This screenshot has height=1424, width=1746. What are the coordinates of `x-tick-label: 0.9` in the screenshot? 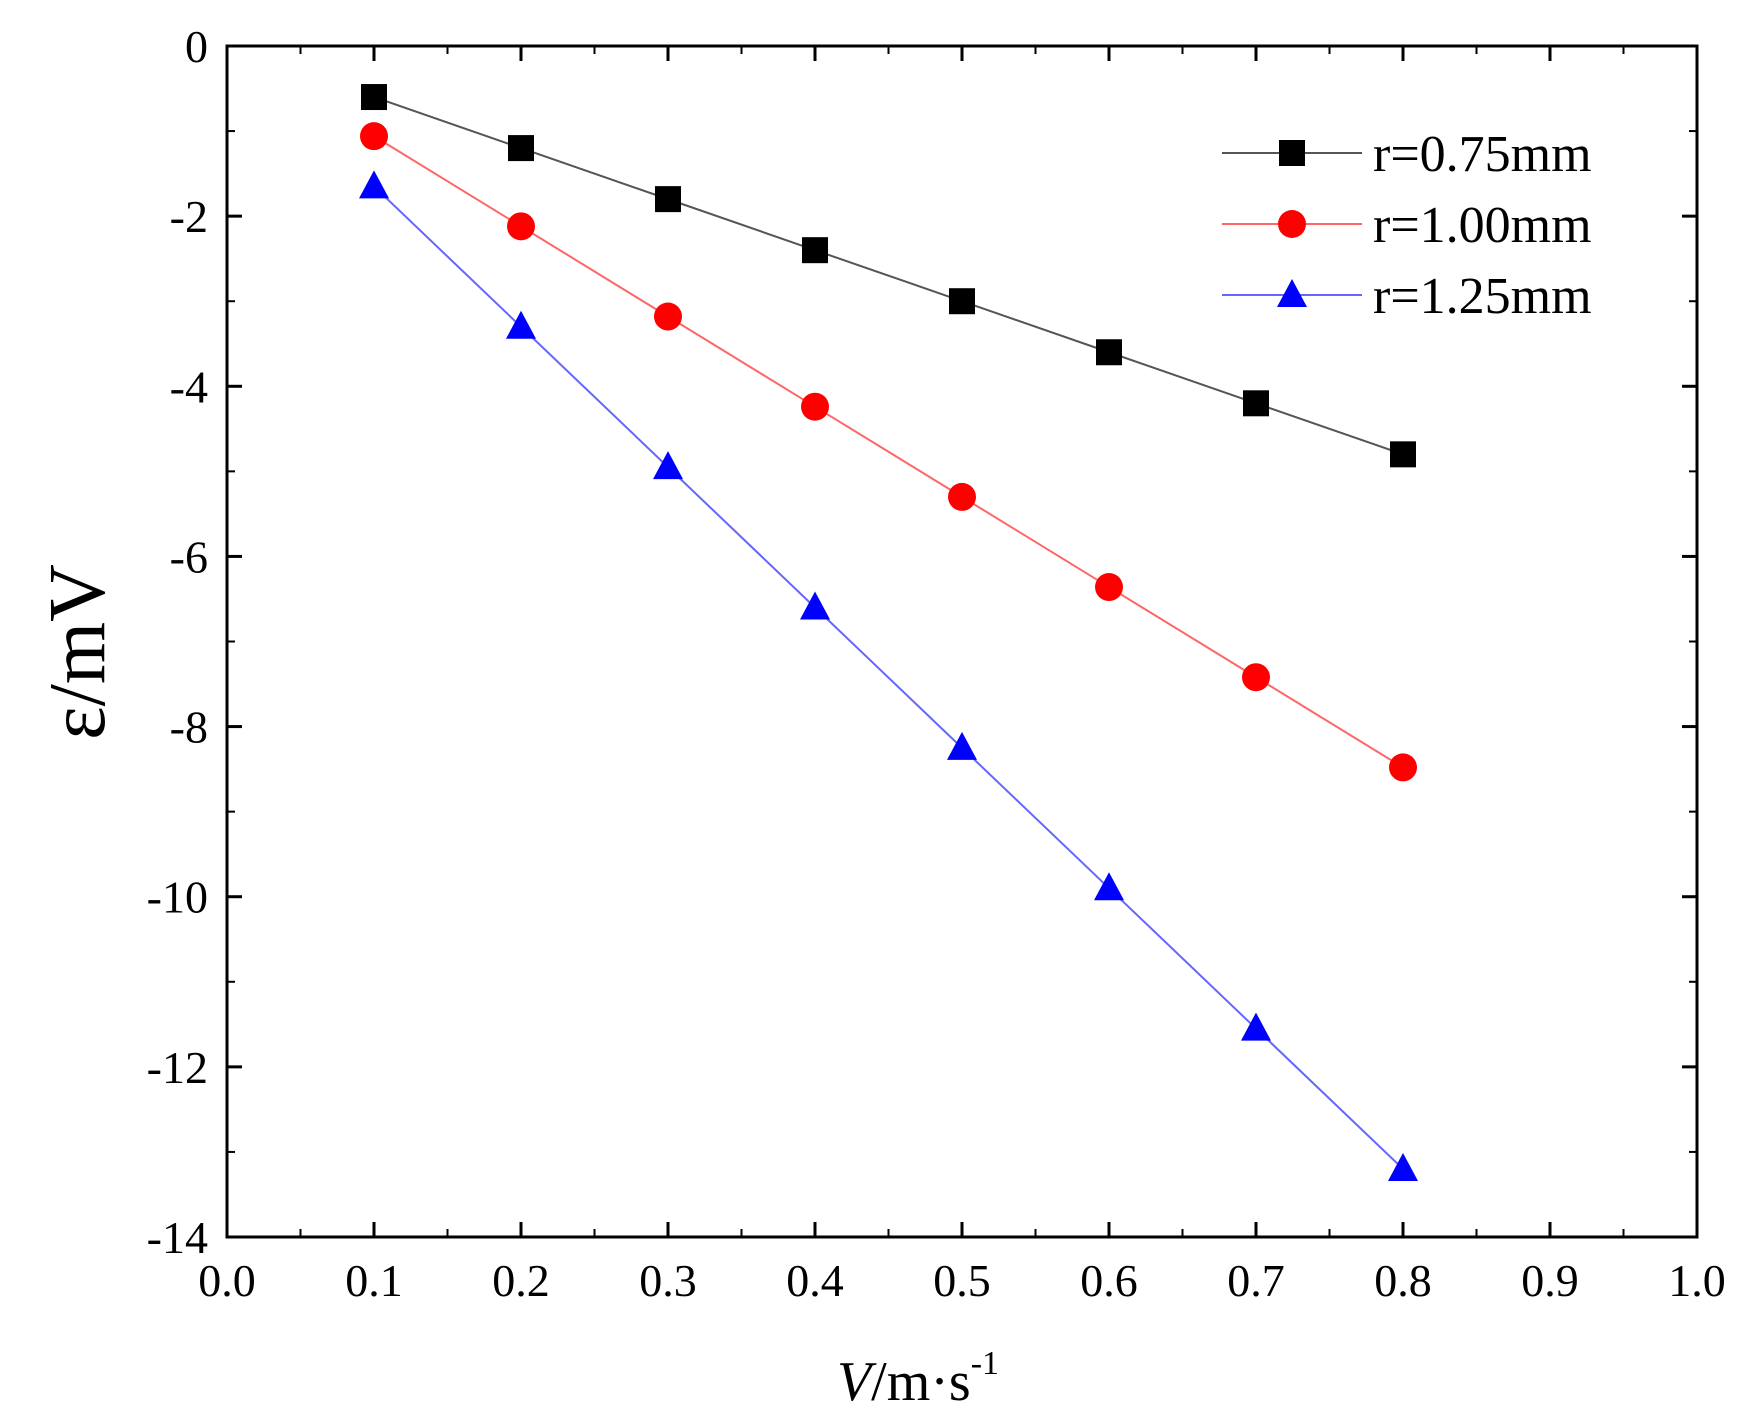 It's located at (1550, 1280).